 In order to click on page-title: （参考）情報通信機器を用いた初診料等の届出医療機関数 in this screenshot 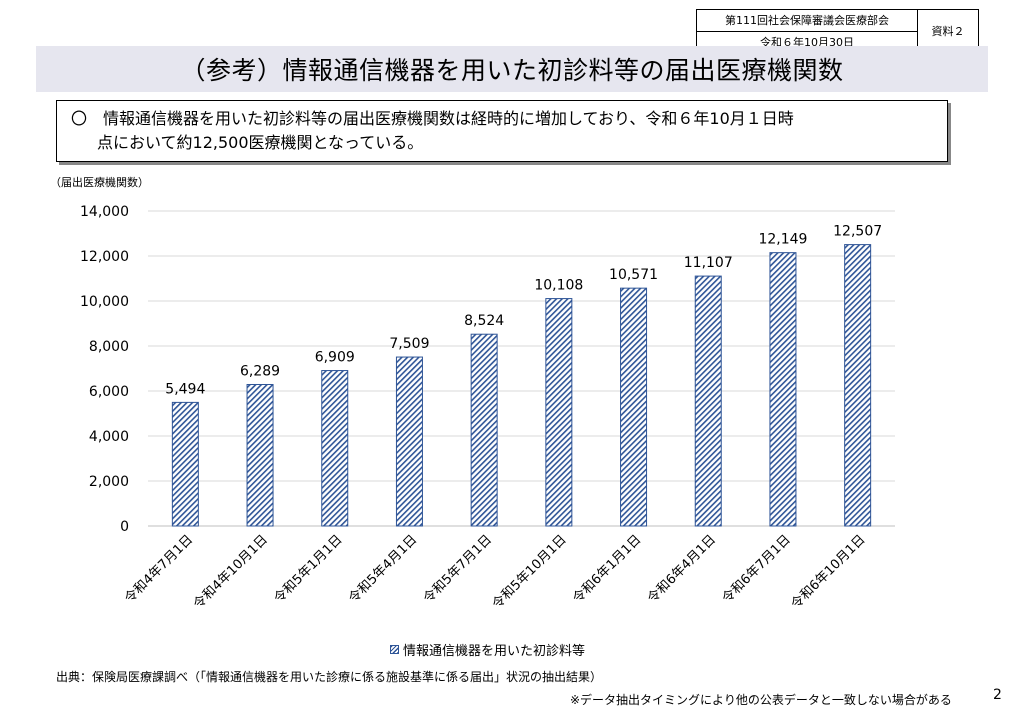, I will do `click(512, 69)`.